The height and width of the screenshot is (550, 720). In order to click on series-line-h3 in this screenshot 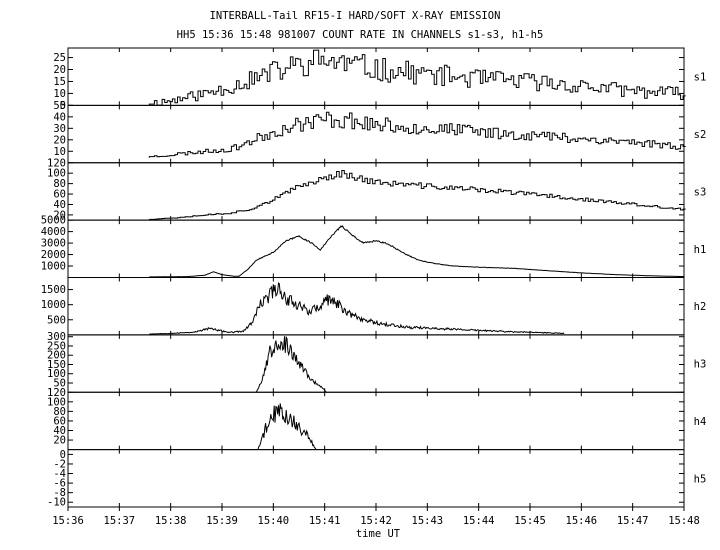, I will do `click(291, 364)`.